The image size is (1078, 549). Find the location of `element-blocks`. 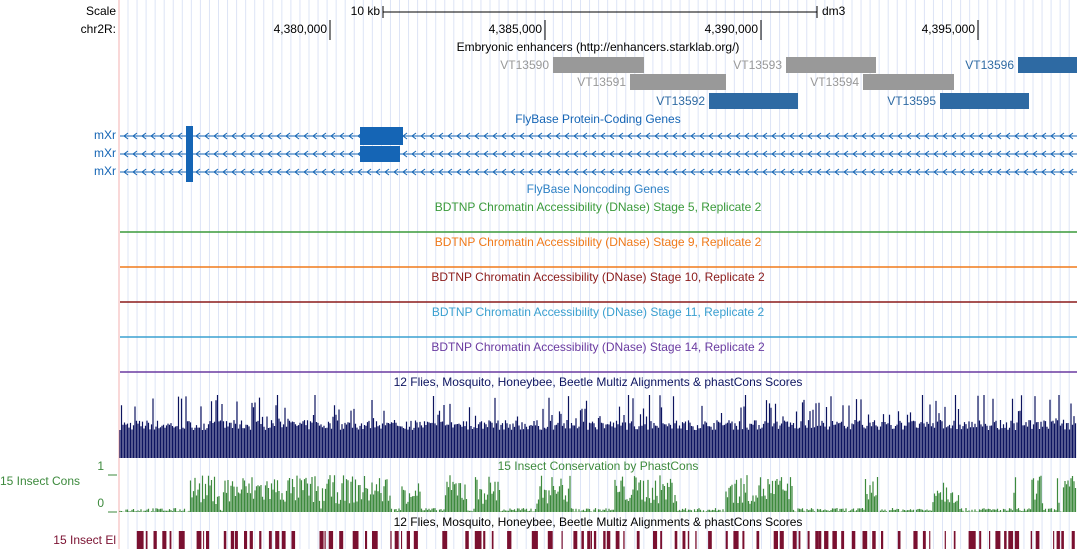

element-blocks is located at coordinates (605, 540).